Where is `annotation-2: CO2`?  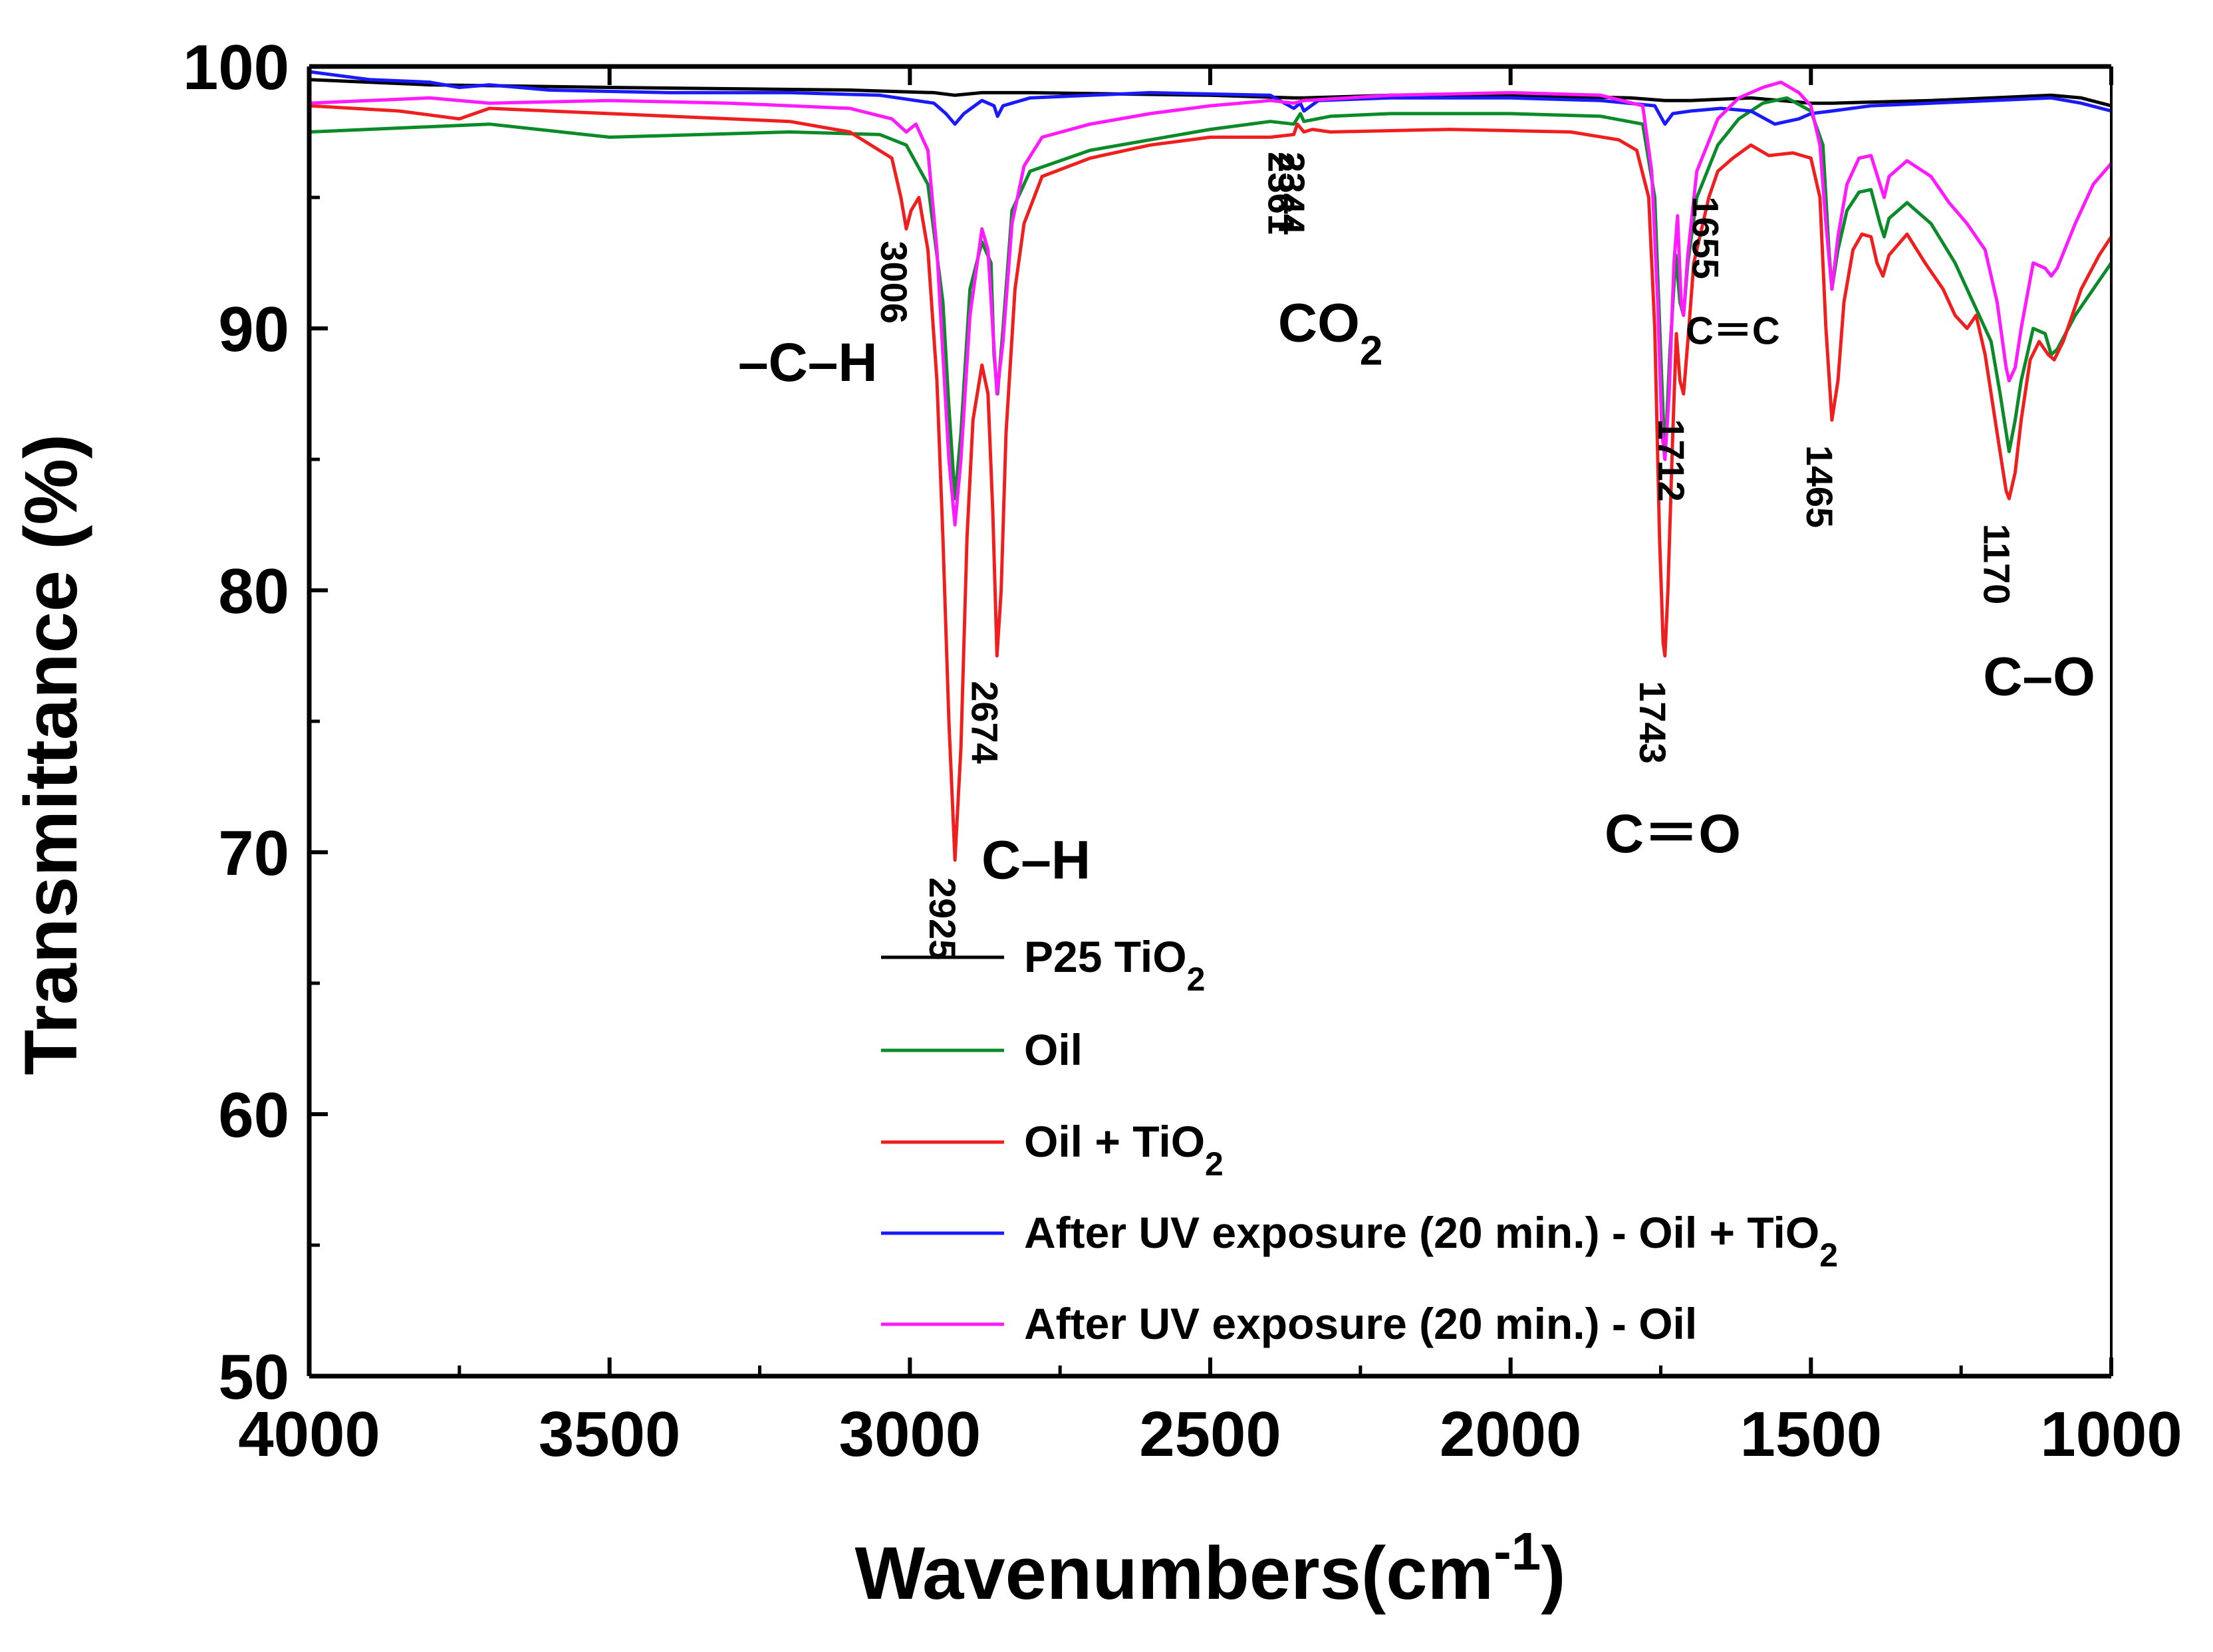 annotation-2: CO2 is located at coordinates (1330, 333).